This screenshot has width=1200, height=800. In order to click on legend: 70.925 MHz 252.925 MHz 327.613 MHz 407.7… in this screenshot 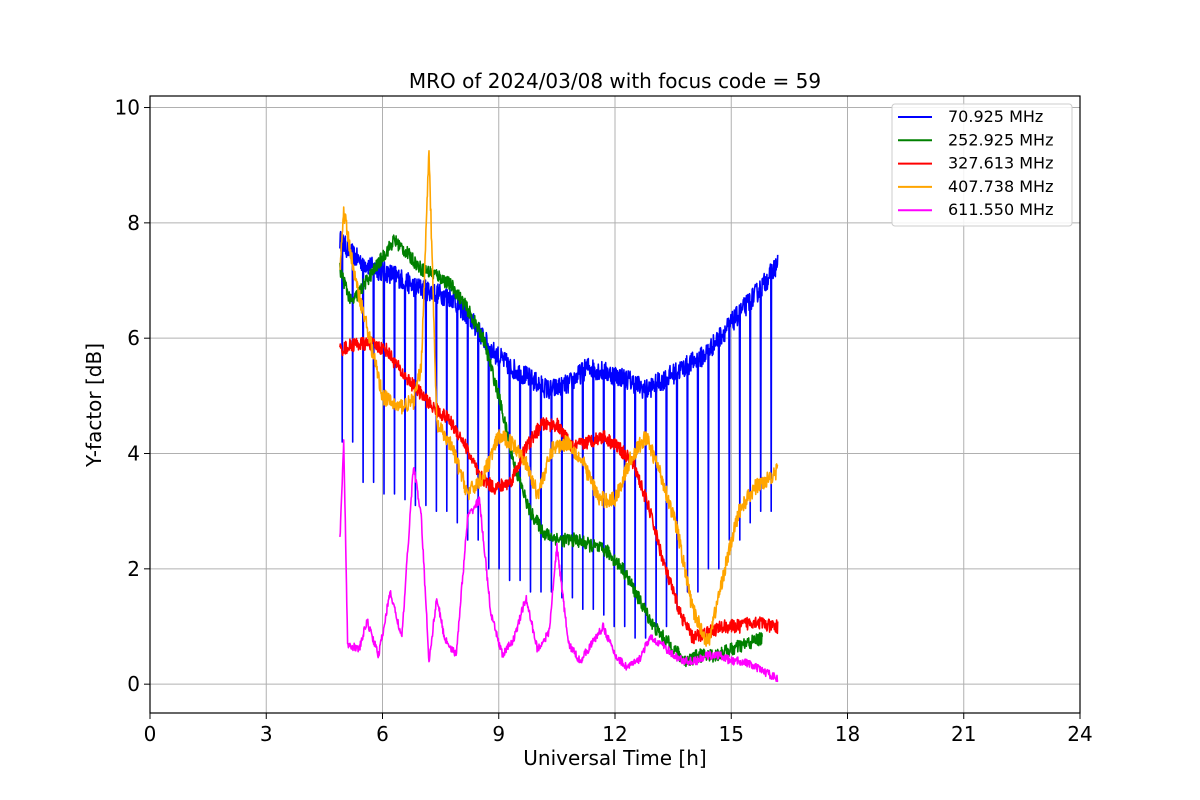, I will do `click(982, 165)`.